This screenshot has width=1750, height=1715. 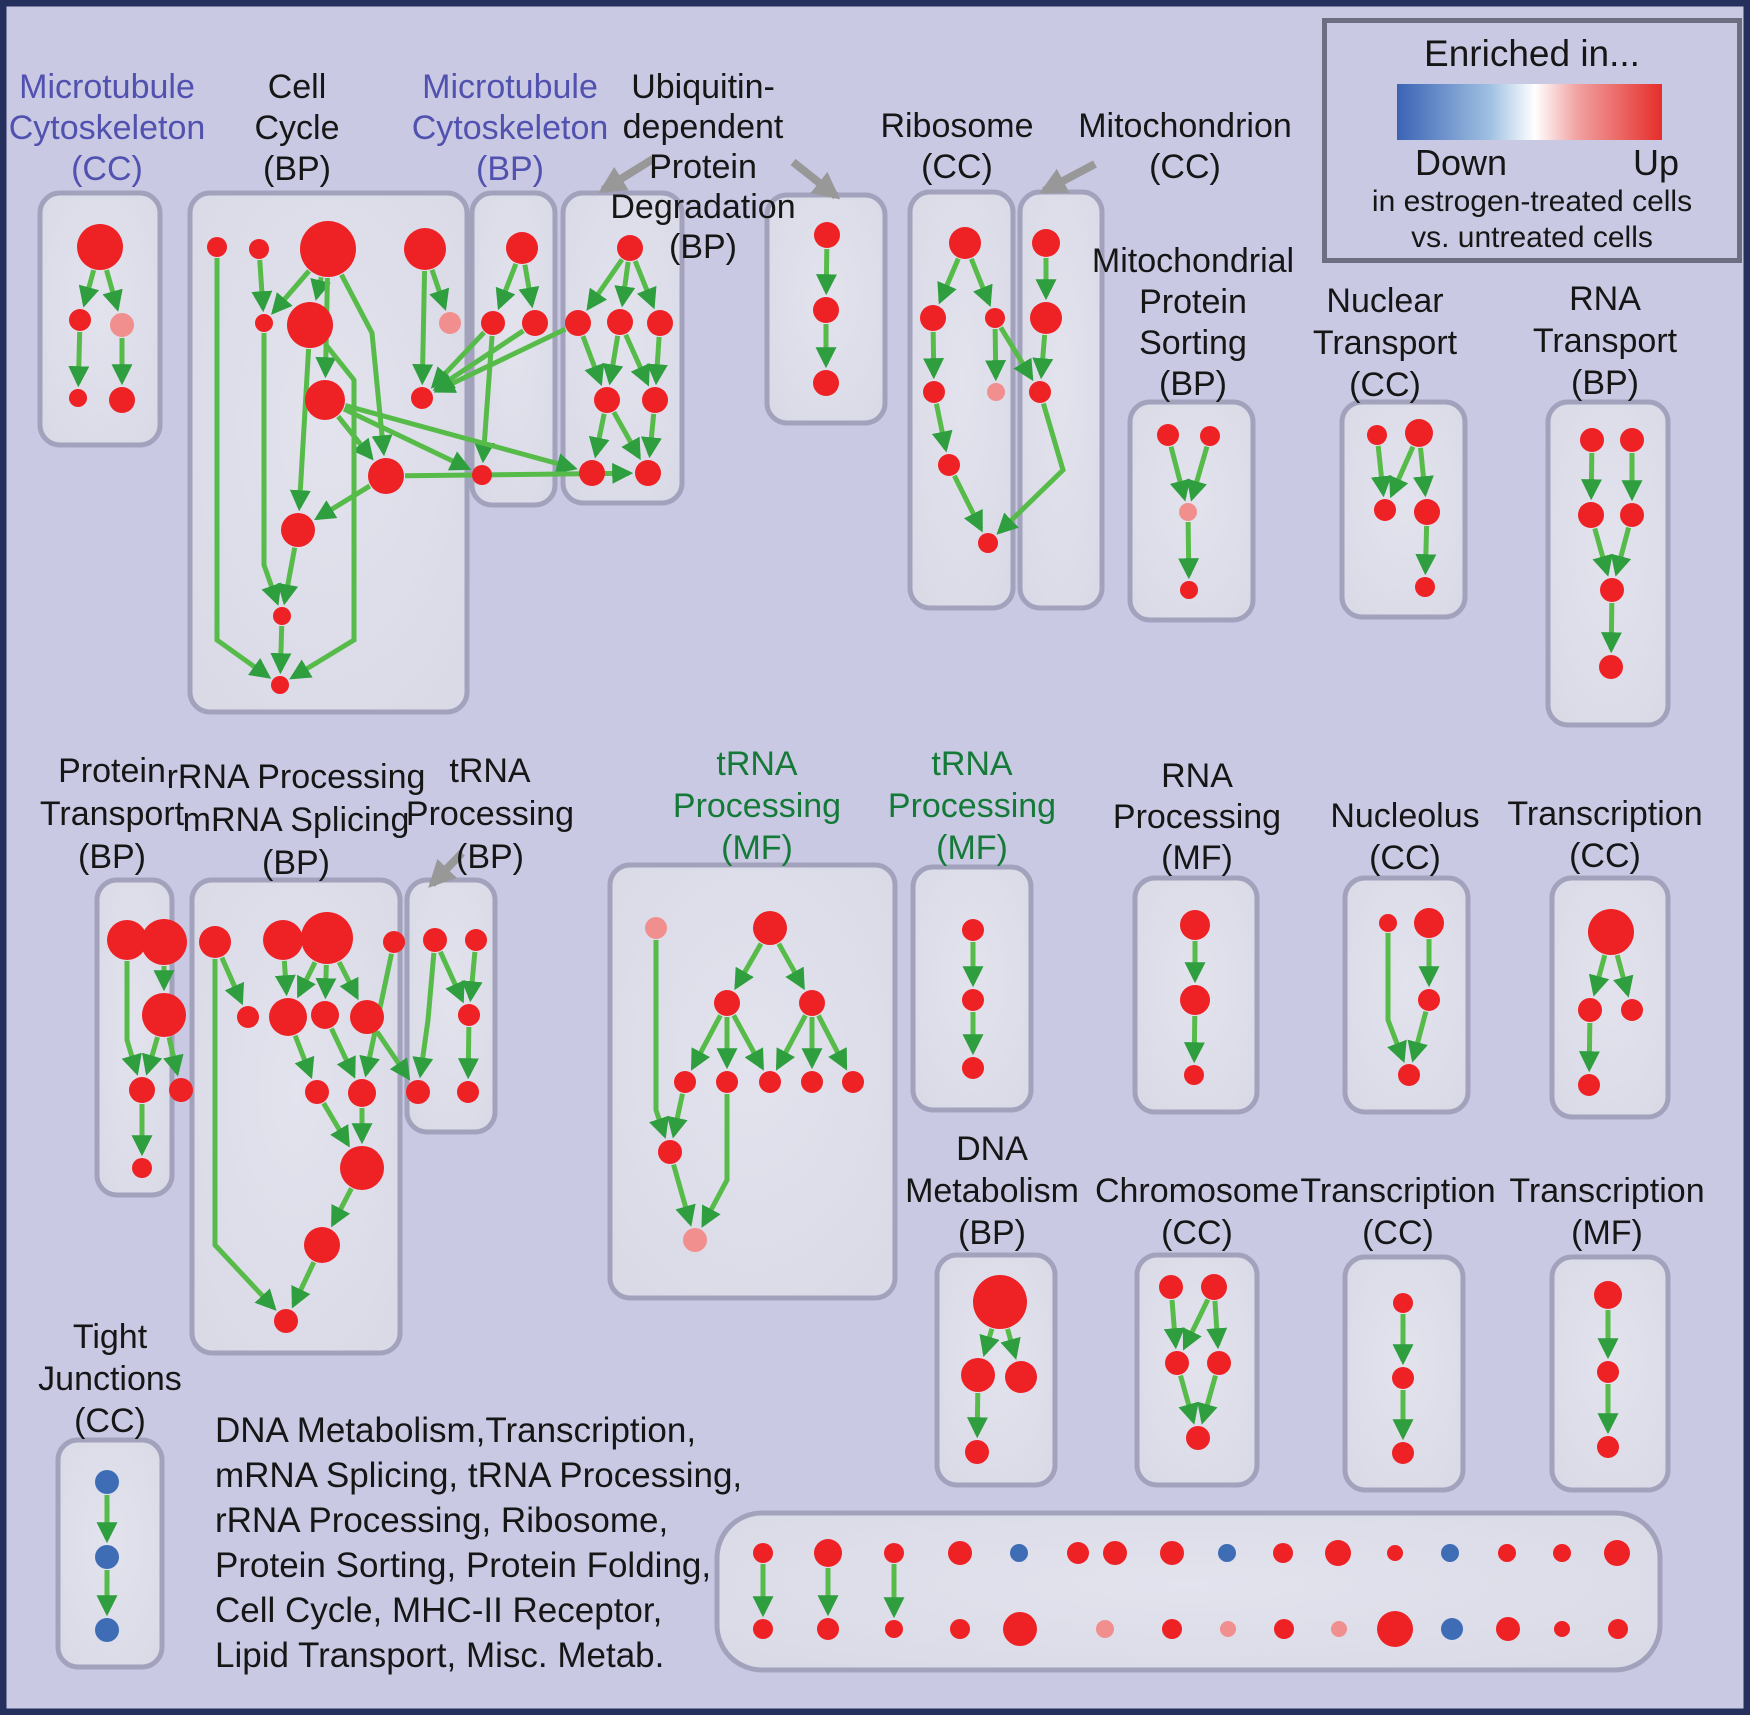 What do you see at coordinates (992, 1149) in the screenshot?
I see `cluster-label-line: DNA` at bounding box center [992, 1149].